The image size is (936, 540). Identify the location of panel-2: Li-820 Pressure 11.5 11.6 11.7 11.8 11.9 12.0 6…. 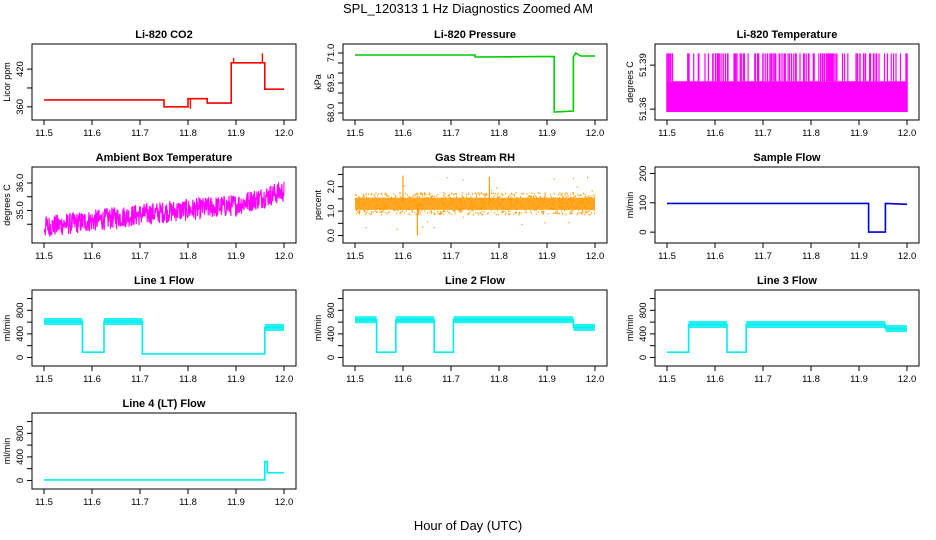
(460, 84).